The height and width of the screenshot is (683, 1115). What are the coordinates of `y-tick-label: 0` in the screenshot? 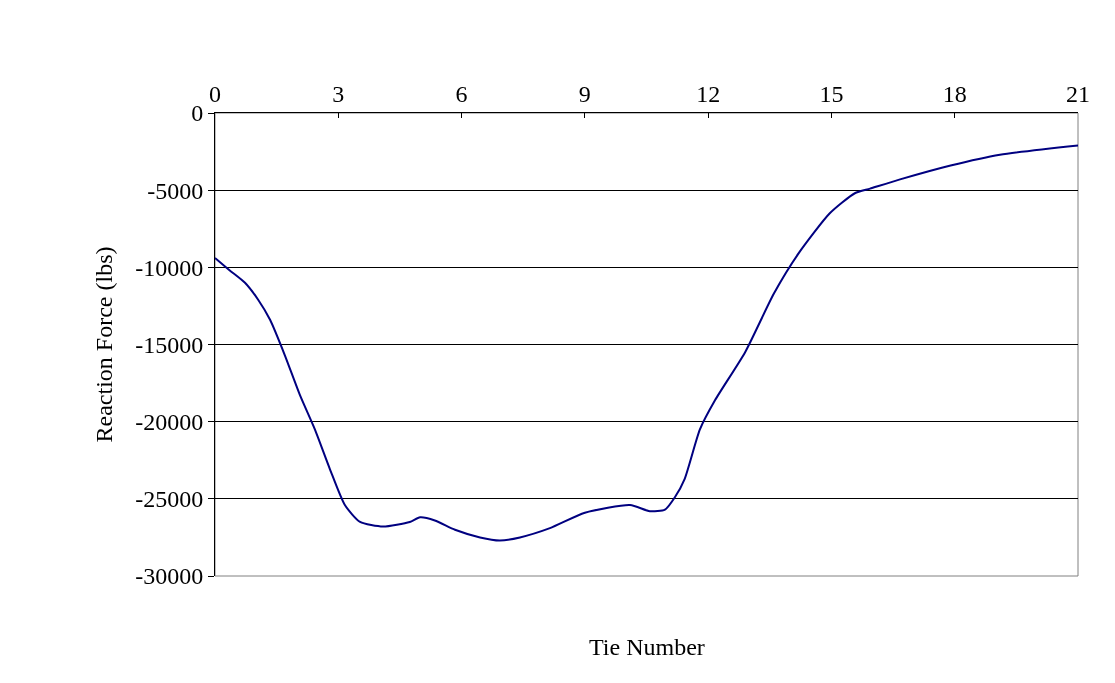 It's located at (197, 113).